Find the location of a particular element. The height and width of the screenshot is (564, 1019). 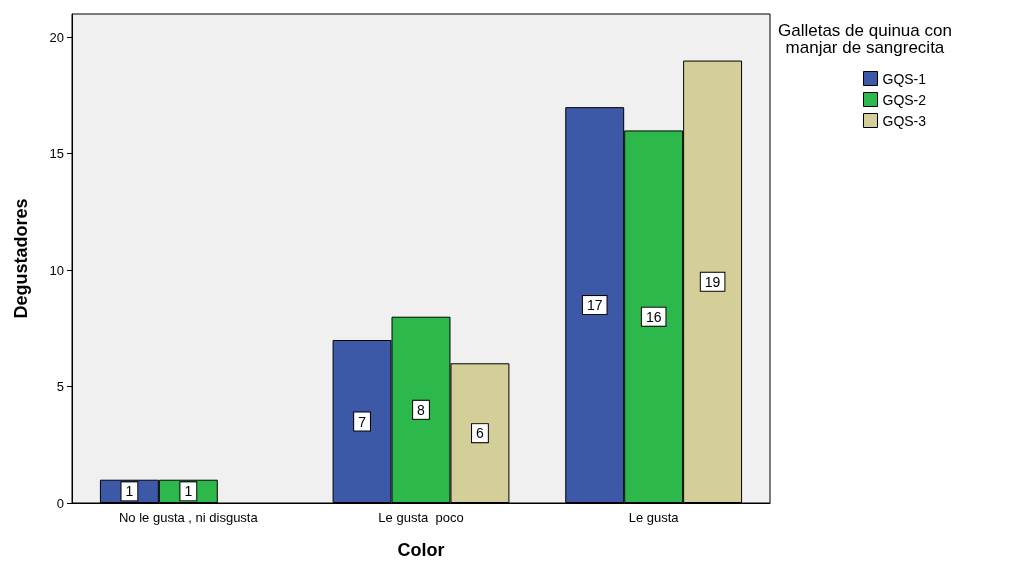

data-label: 19 is located at coordinates (712, 281).